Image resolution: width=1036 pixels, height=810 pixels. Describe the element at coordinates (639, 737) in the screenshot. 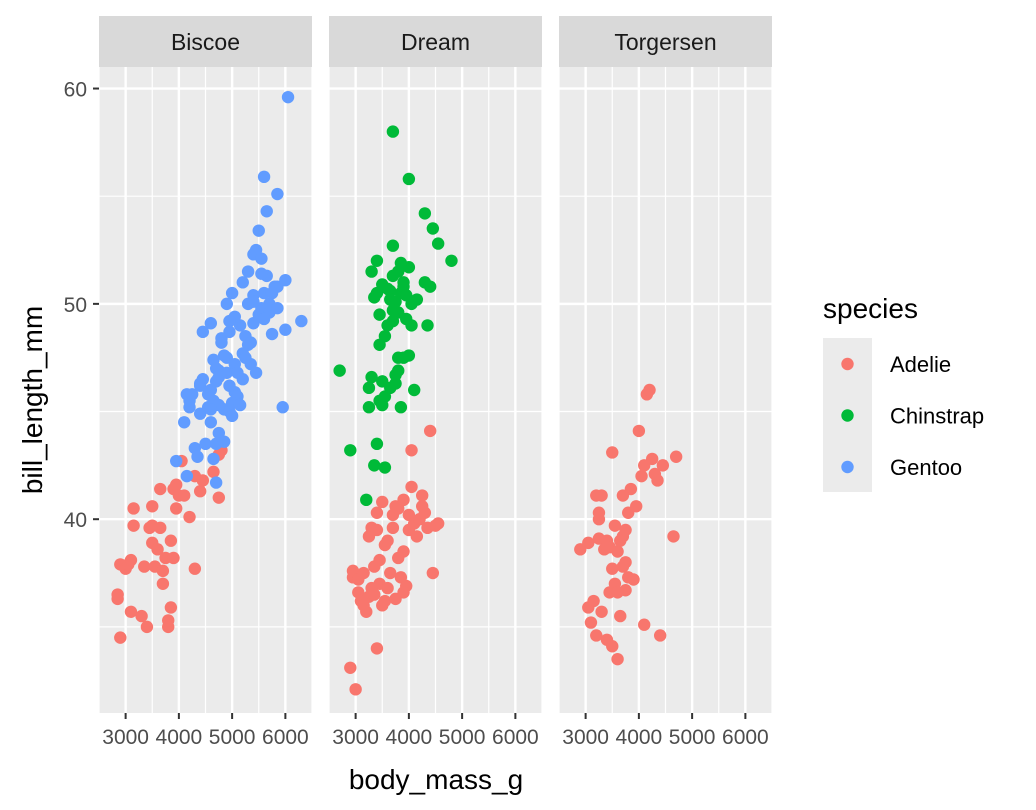

I see `x-tick-label: 4000` at that location.